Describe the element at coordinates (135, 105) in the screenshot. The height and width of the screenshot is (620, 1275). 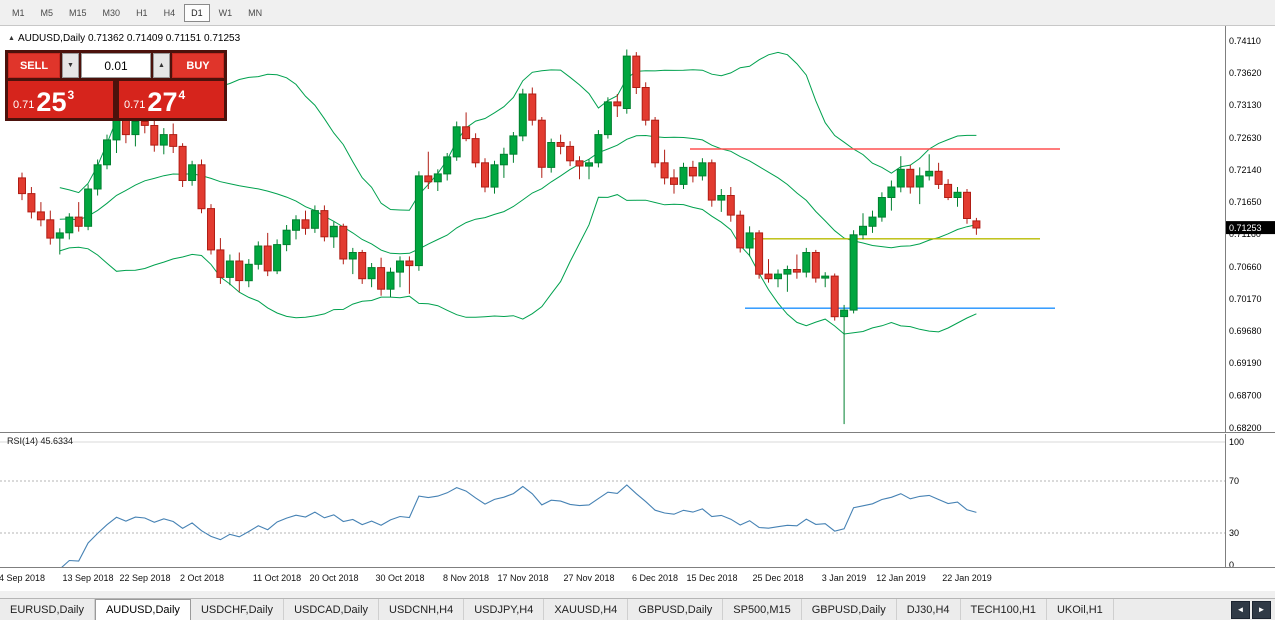
I see `ask-prefix: 0.71` at that location.